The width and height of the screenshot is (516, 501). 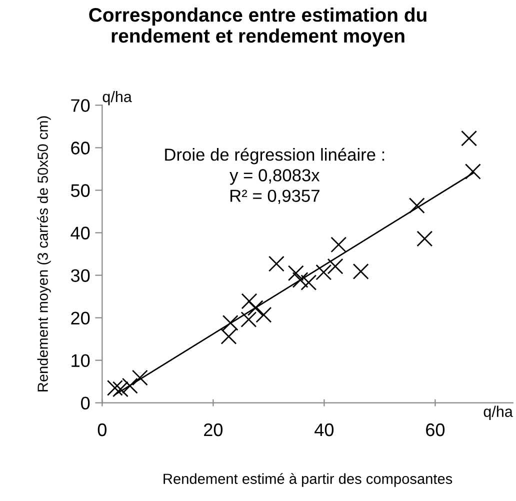 What do you see at coordinates (80, 275) in the screenshot?
I see `y-tick-label: 30` at bounding box center [80, 275].